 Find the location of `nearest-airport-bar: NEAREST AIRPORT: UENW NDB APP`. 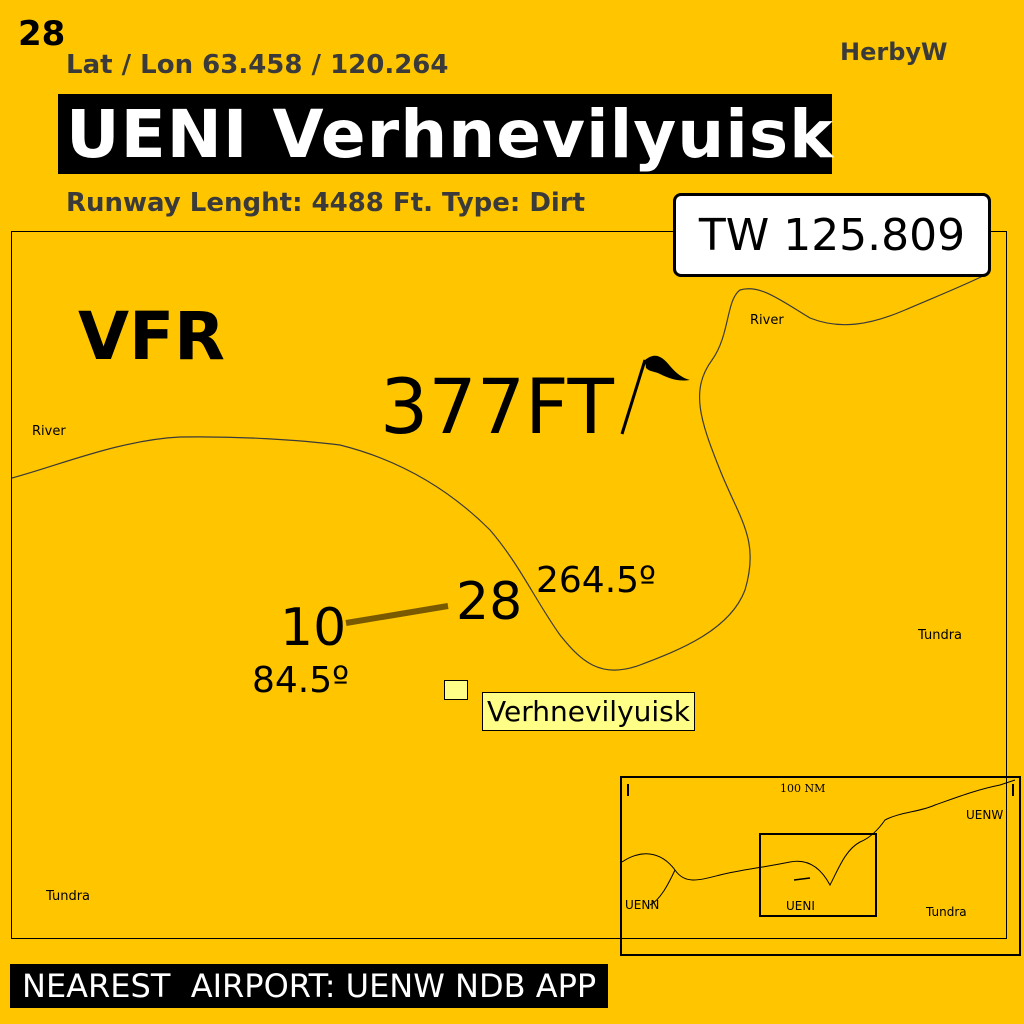

nearest-airport-bar: NEAREST AIRPORT: UENW NDB APP is located at coordinates (309, 986).